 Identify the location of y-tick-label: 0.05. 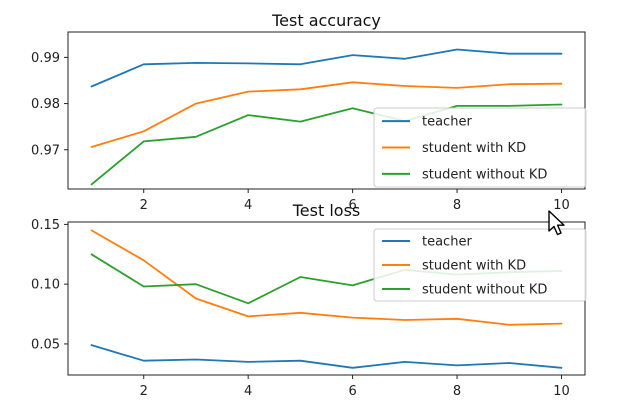
(45, 344).